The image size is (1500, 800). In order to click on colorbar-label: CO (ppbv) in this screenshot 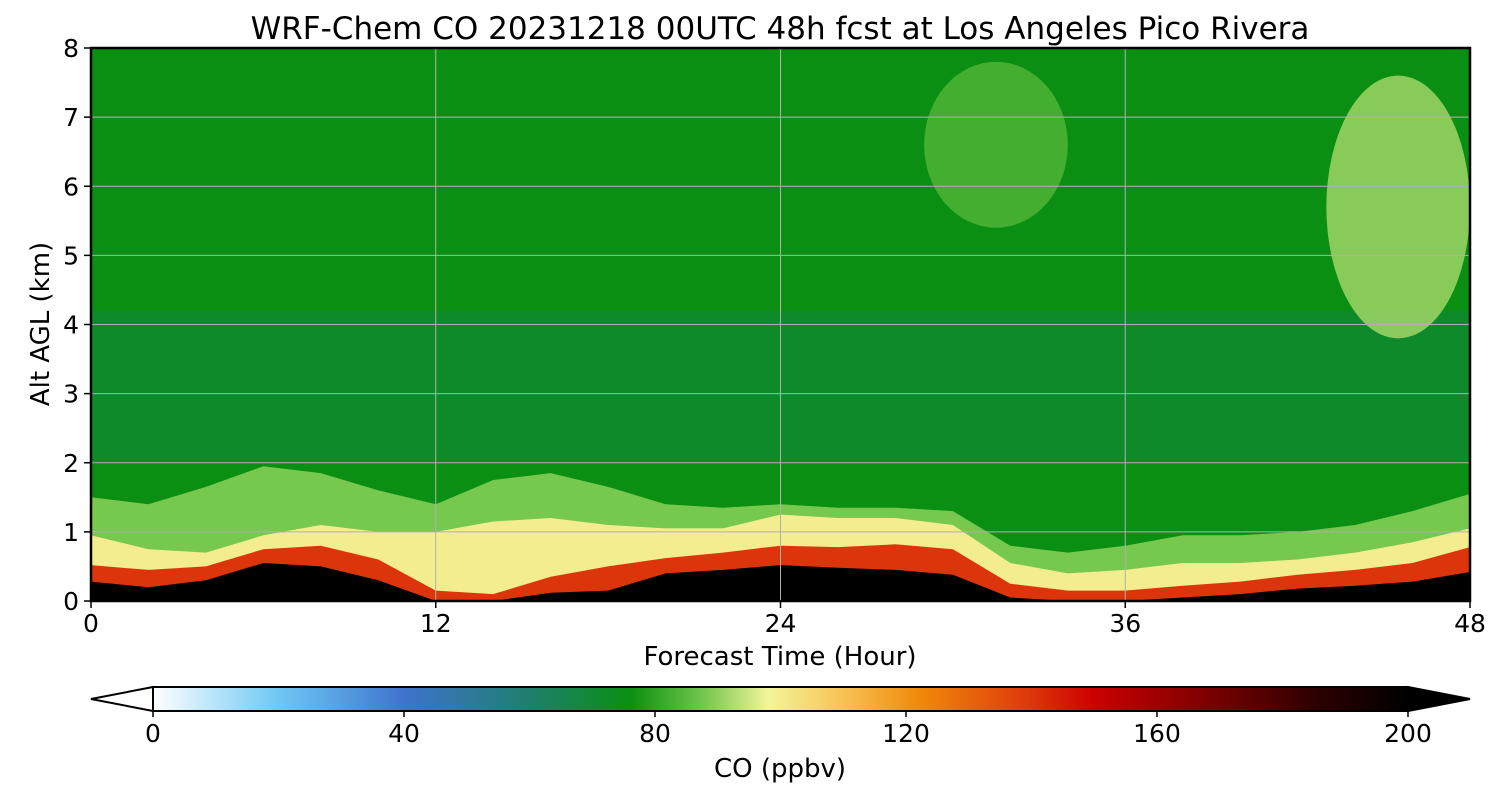, I will do `click(780, 769)`.